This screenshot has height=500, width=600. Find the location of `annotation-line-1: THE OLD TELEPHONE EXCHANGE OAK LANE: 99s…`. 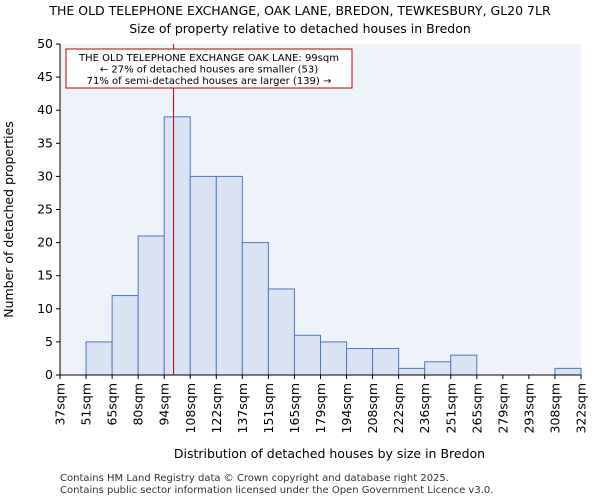

annotation-line-1: THE OLD TELEPHONE EXCHANGE OAK LANE: 99s… is located at coordinates (208, 58).